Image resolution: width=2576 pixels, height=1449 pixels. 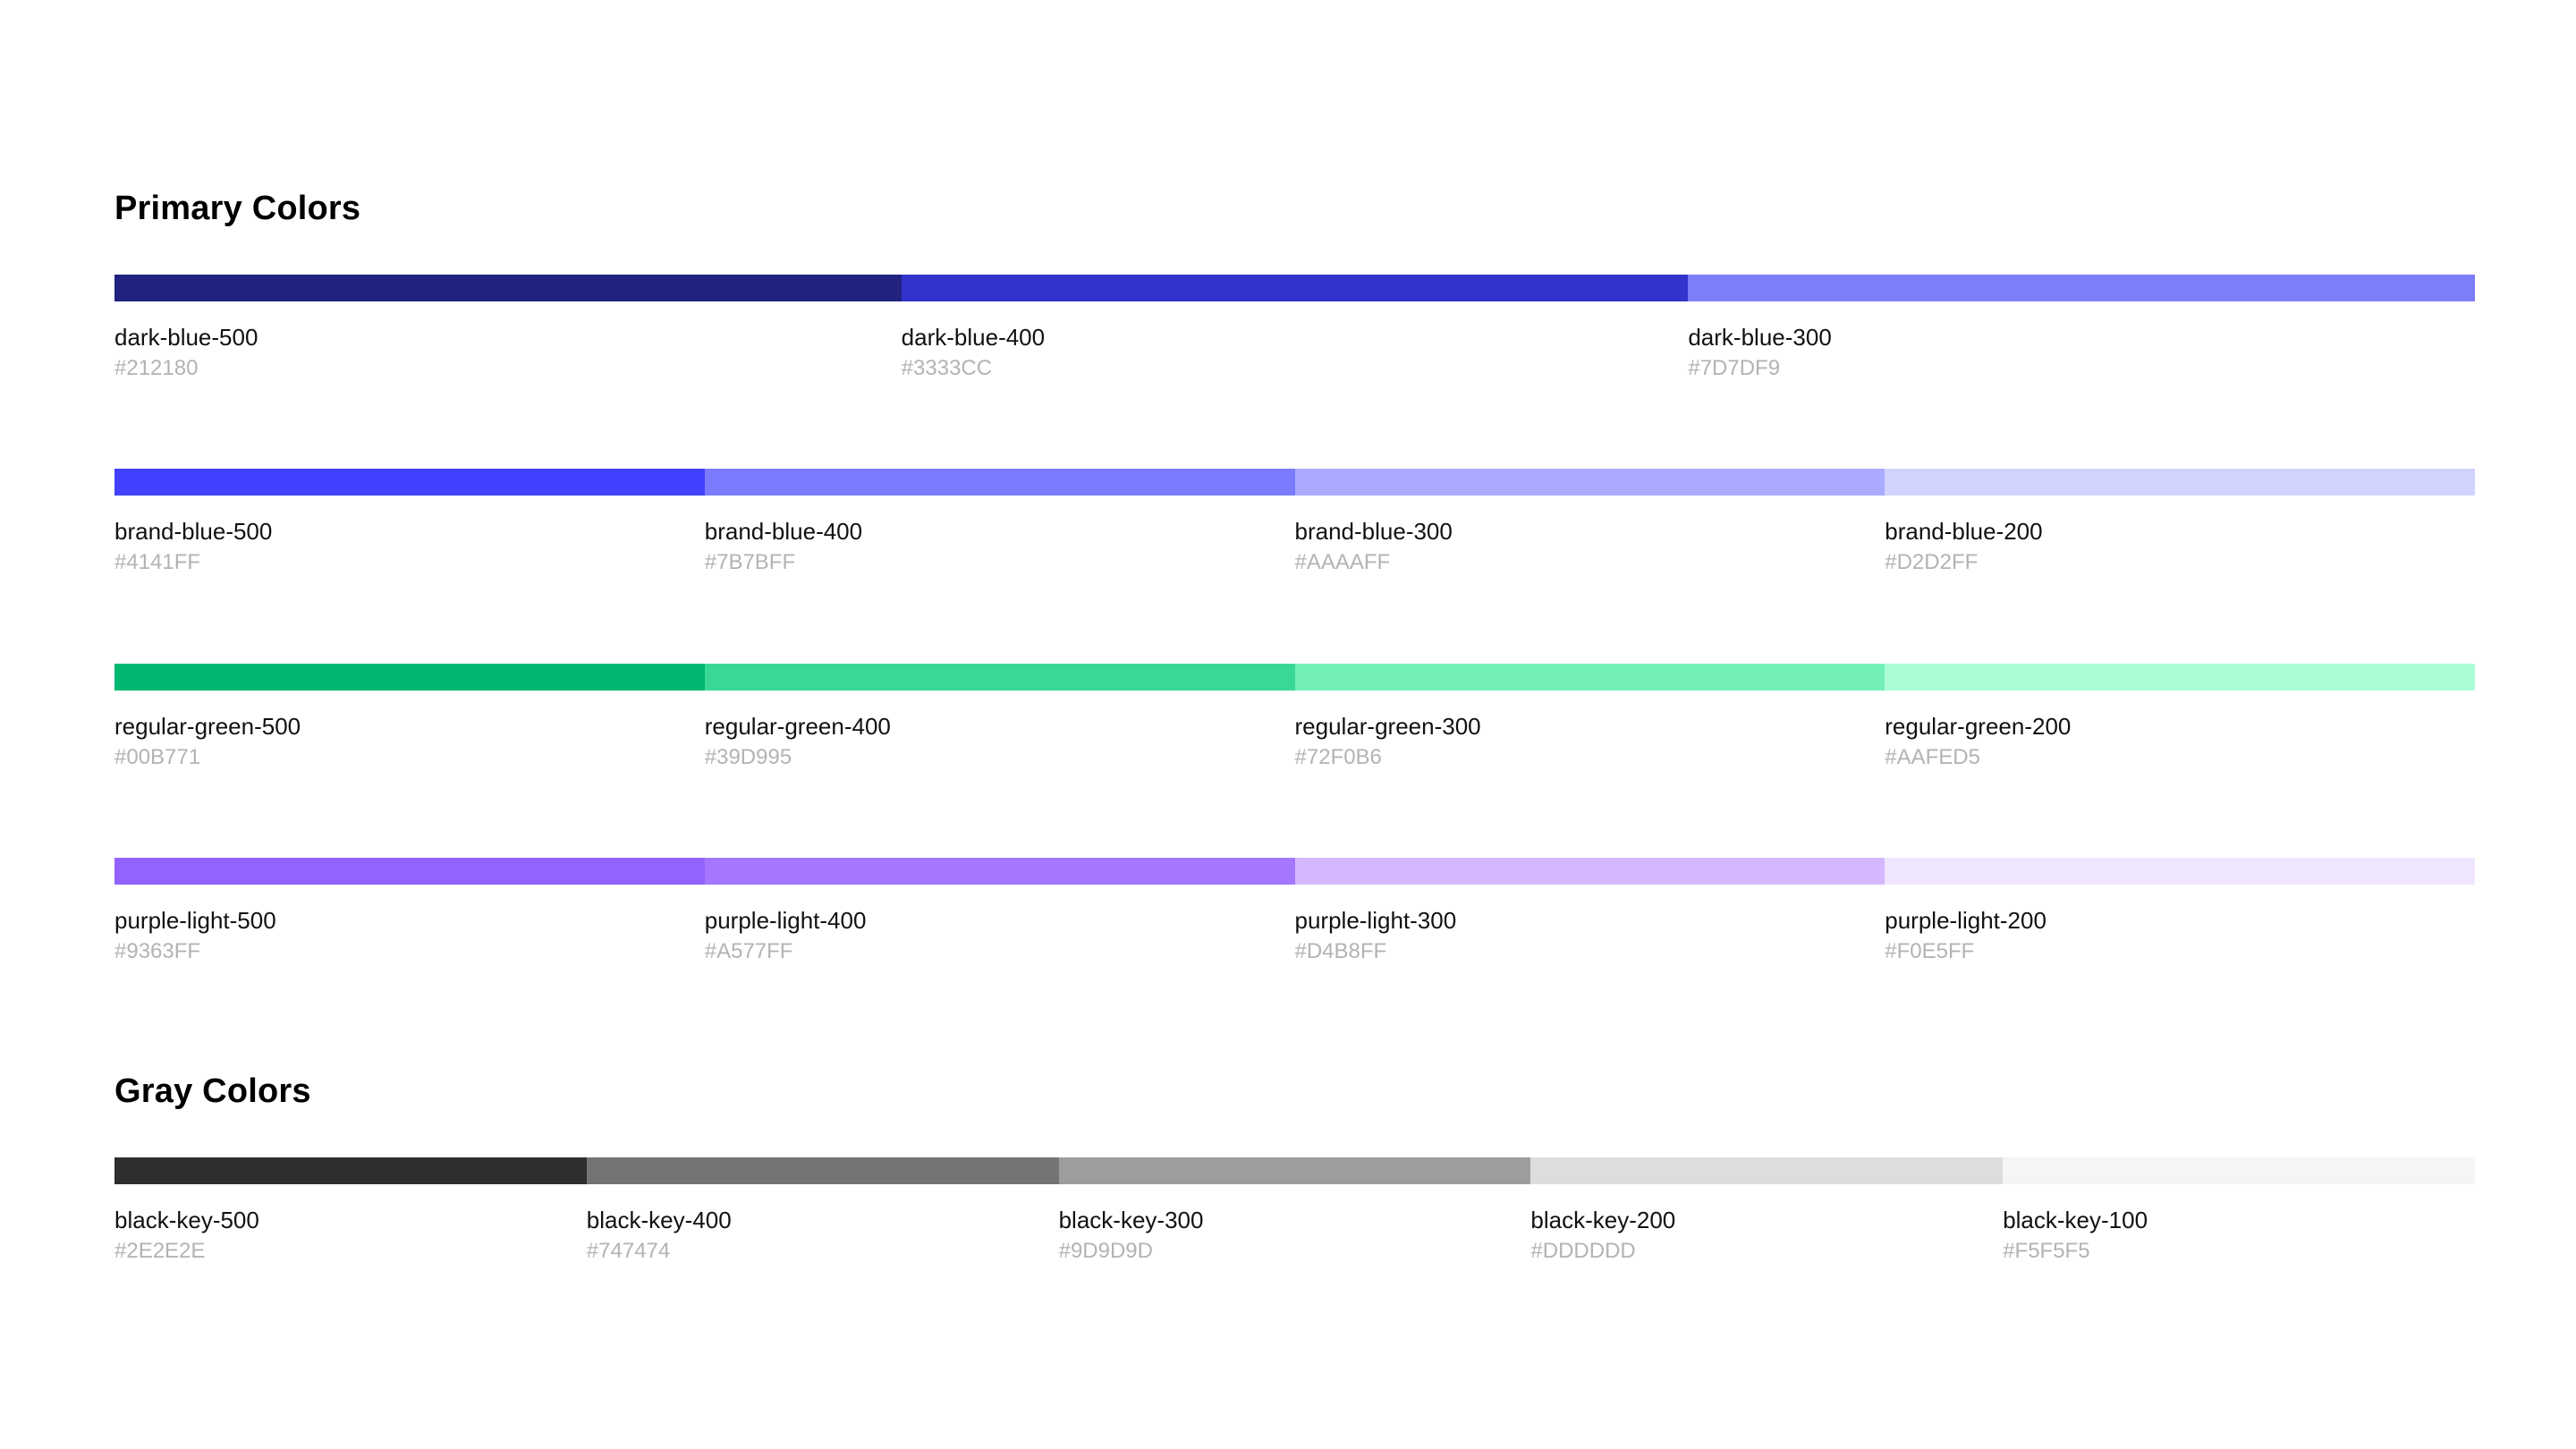 I want to click on color-name: black-key-400, so click(x=659, y=1220).